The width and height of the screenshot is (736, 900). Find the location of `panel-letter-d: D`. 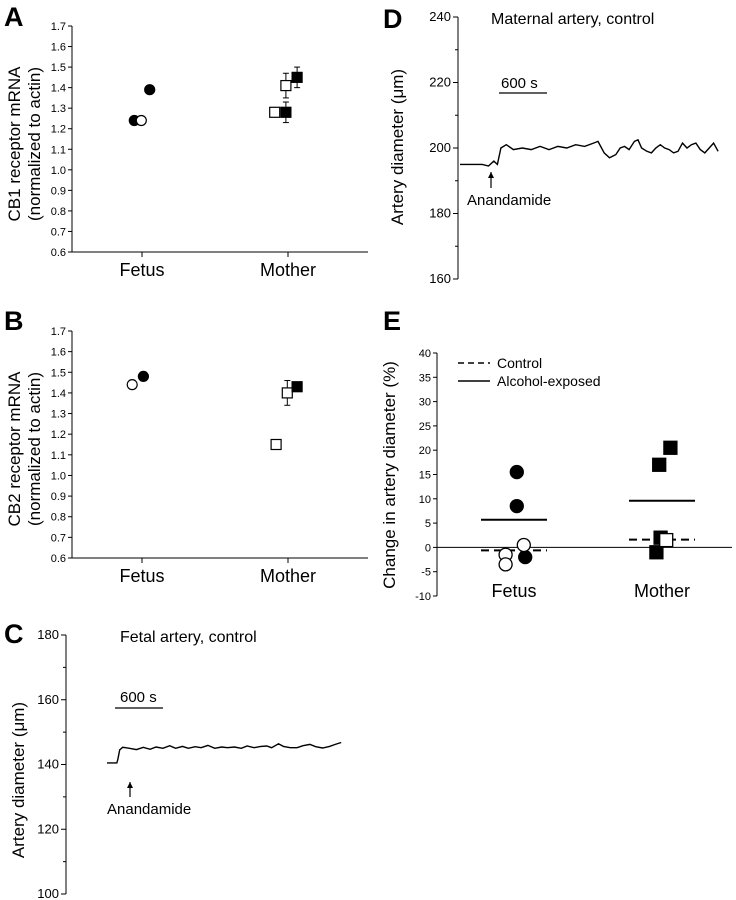

panel-letter-d: D is located at coordinates (393, 19).